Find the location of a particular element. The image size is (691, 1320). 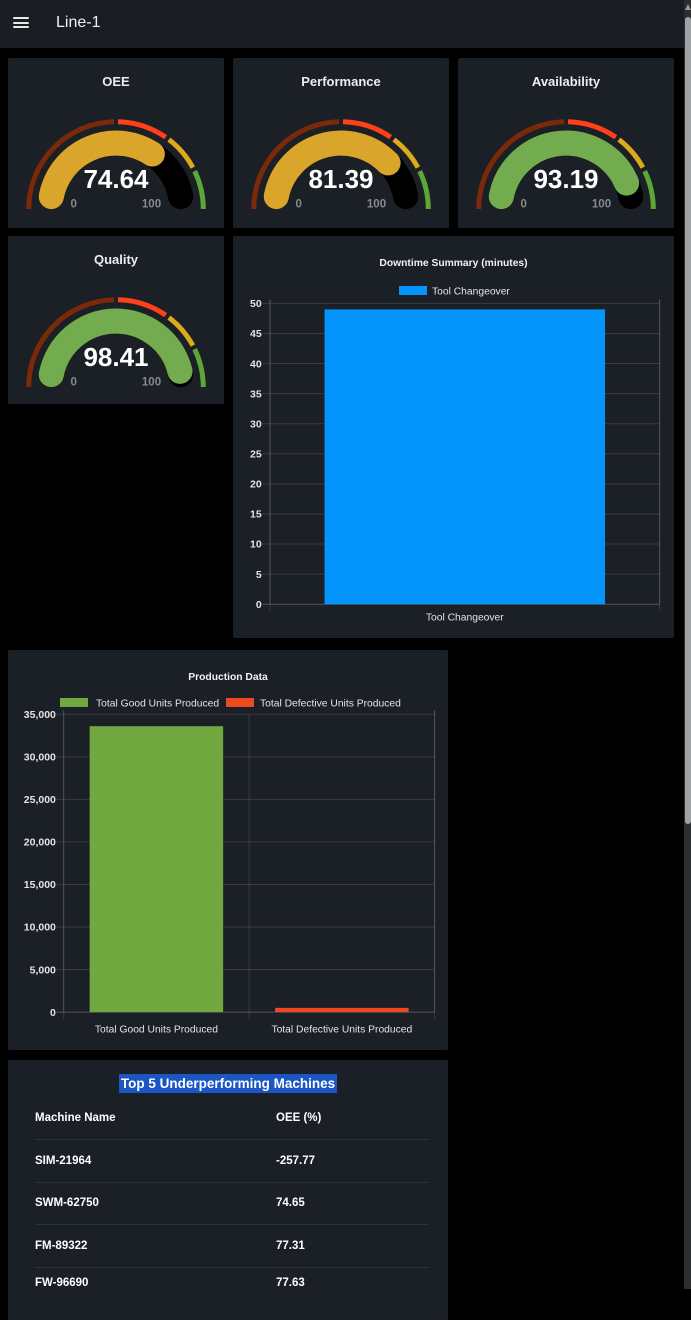

svg-text: 74.64 is located at coordinates (116, 179).